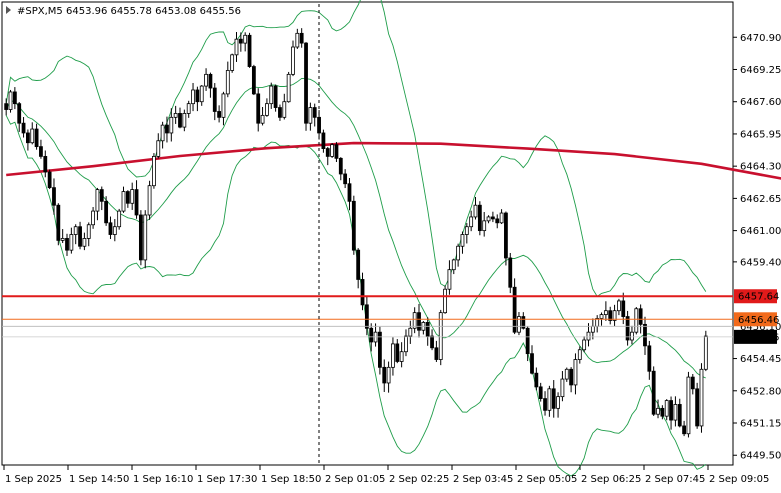 Image resolution: width=781 pixels, height=493 pixels. What do you see at coordinates (760, 231) in the screenshot?
I see `price-tick-label: 6461.00` at bounding box center [760, 231].